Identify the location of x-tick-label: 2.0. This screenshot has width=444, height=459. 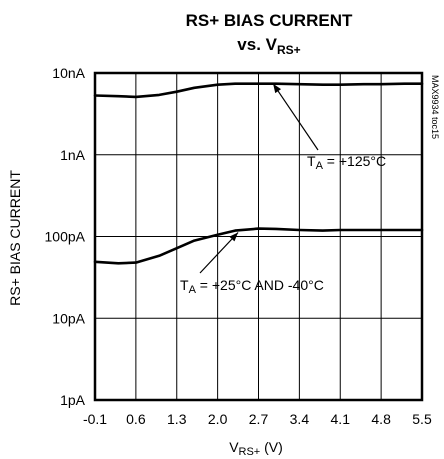
(218, 419).